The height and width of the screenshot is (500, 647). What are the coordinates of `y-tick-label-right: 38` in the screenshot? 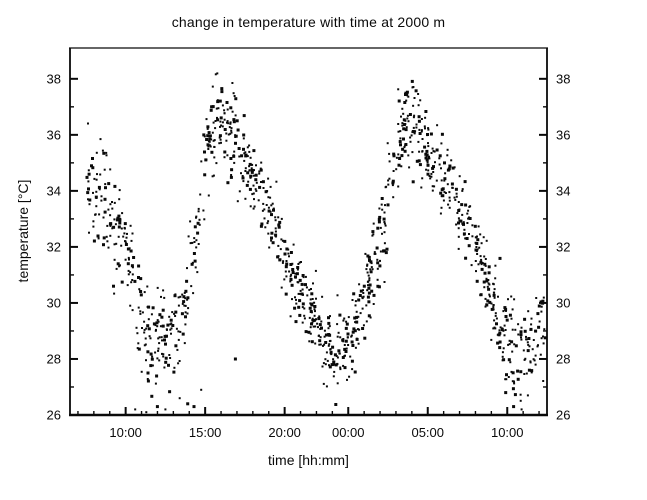 It's located at (563, 78).